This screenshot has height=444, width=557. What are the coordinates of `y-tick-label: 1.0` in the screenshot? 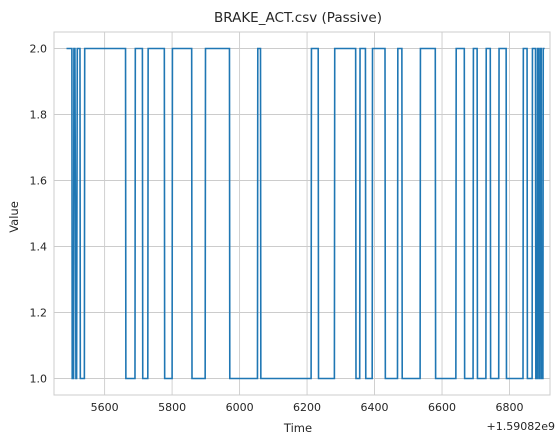 It's located at (39, 379).